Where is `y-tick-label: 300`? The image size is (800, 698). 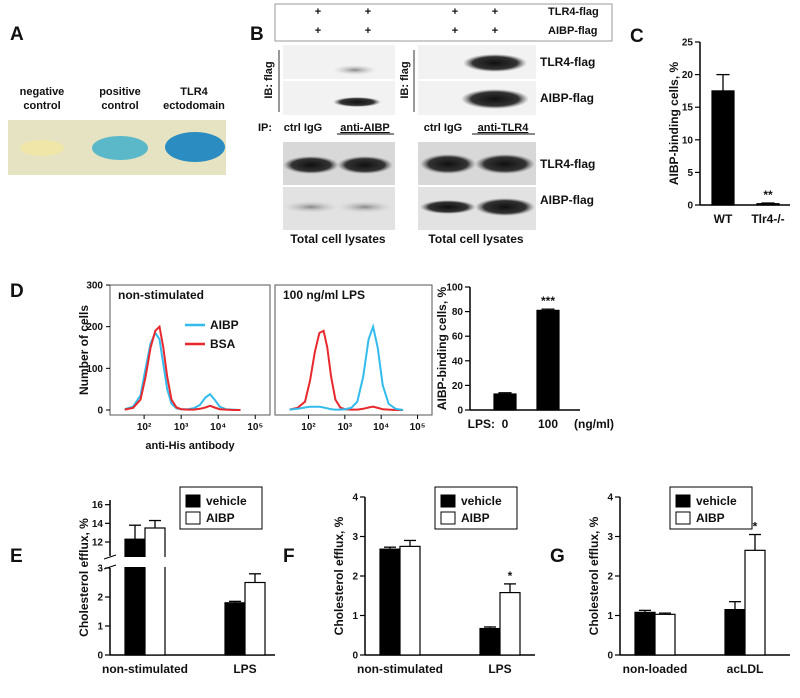
y-tick-label: 300 is located at coordinates (94, 286).